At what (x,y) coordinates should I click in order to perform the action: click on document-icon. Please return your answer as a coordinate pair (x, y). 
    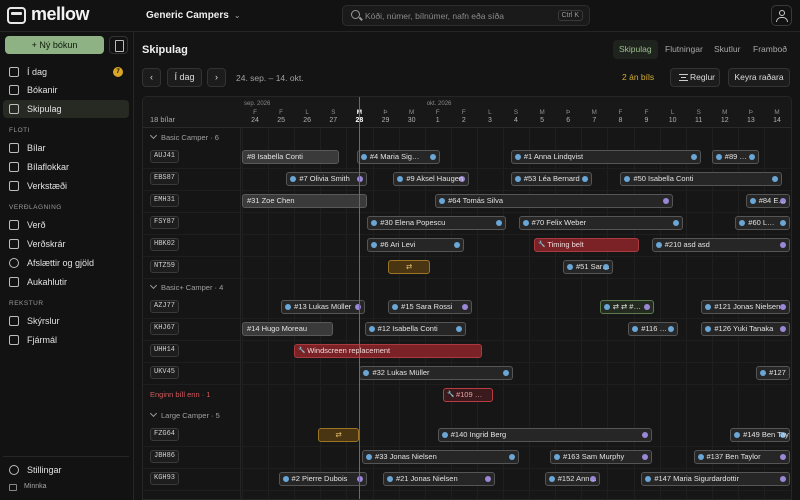
    Looking at the image, I should click on (118, 45).